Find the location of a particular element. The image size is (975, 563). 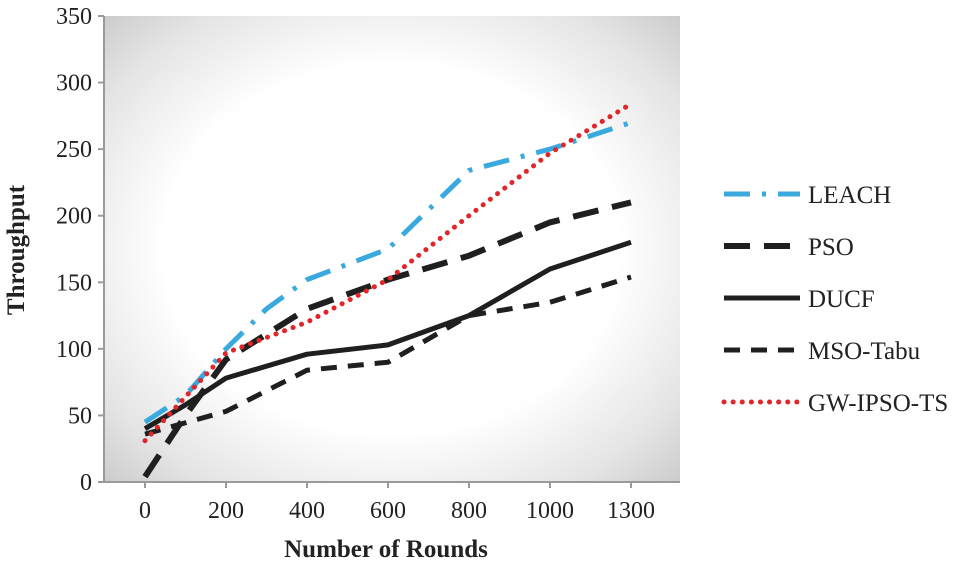

y-tick-label: 300 is located at coordinates (74, 84).